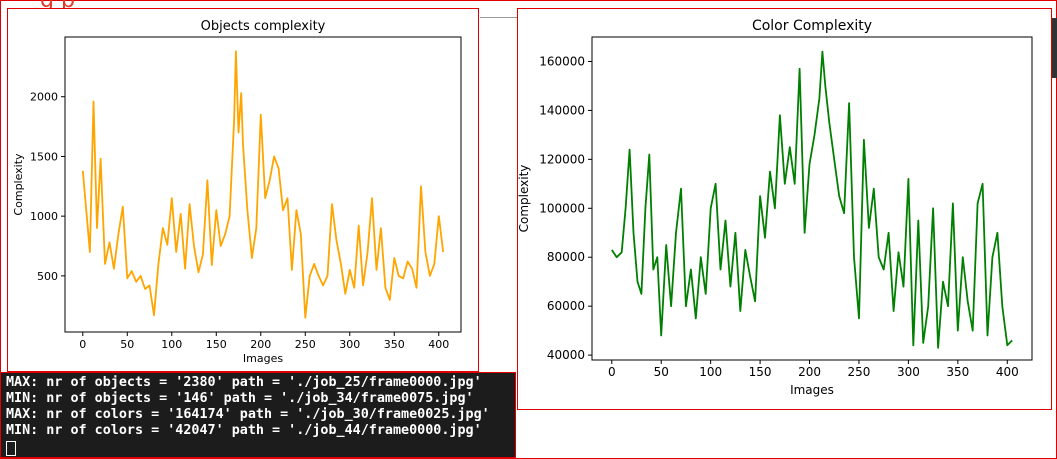 Image resolution: width=1057 pixels, height=459 pixels. Describe the element at coordinates (562, 61) in the screenshot. I see `y-tick-label: 160000` at that location.